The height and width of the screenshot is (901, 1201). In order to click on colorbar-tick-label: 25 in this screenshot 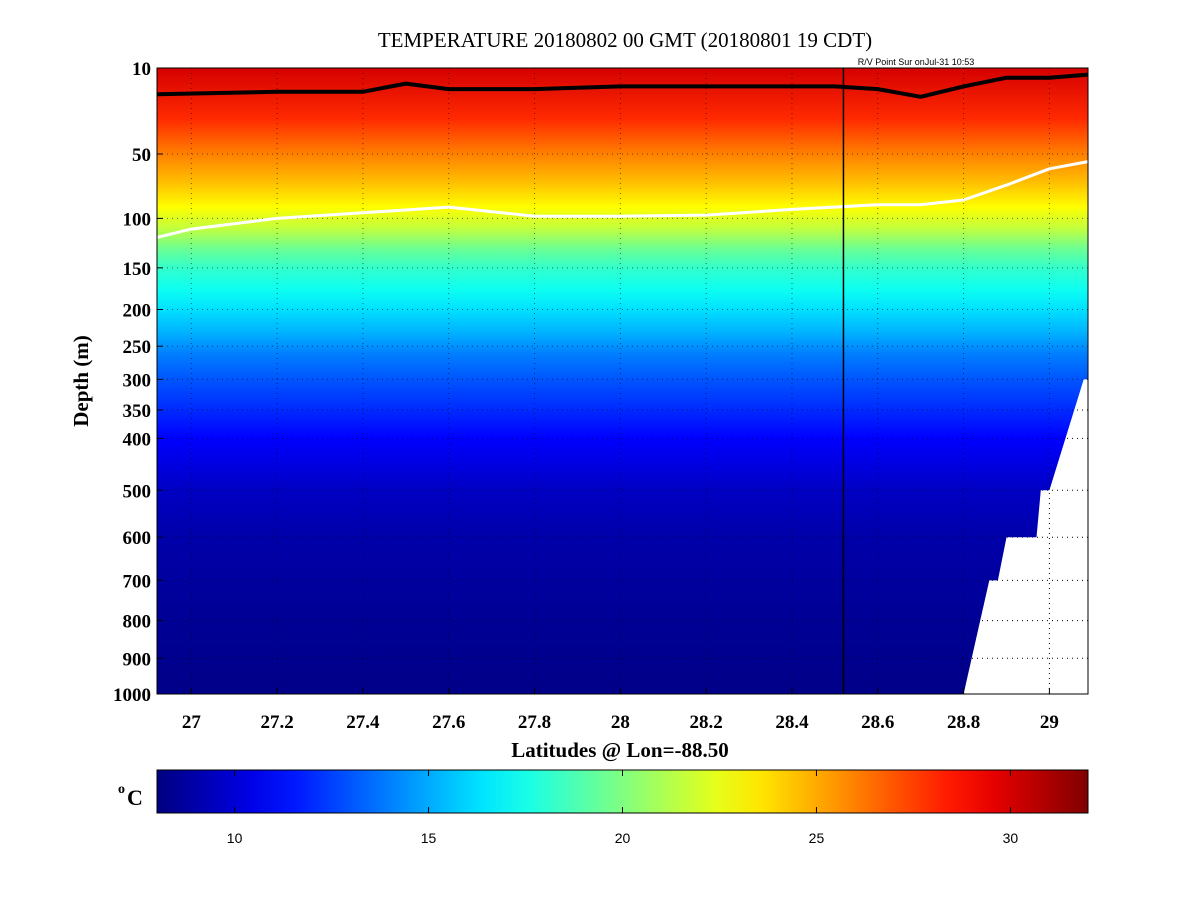, I will do `click(817, 838)`.